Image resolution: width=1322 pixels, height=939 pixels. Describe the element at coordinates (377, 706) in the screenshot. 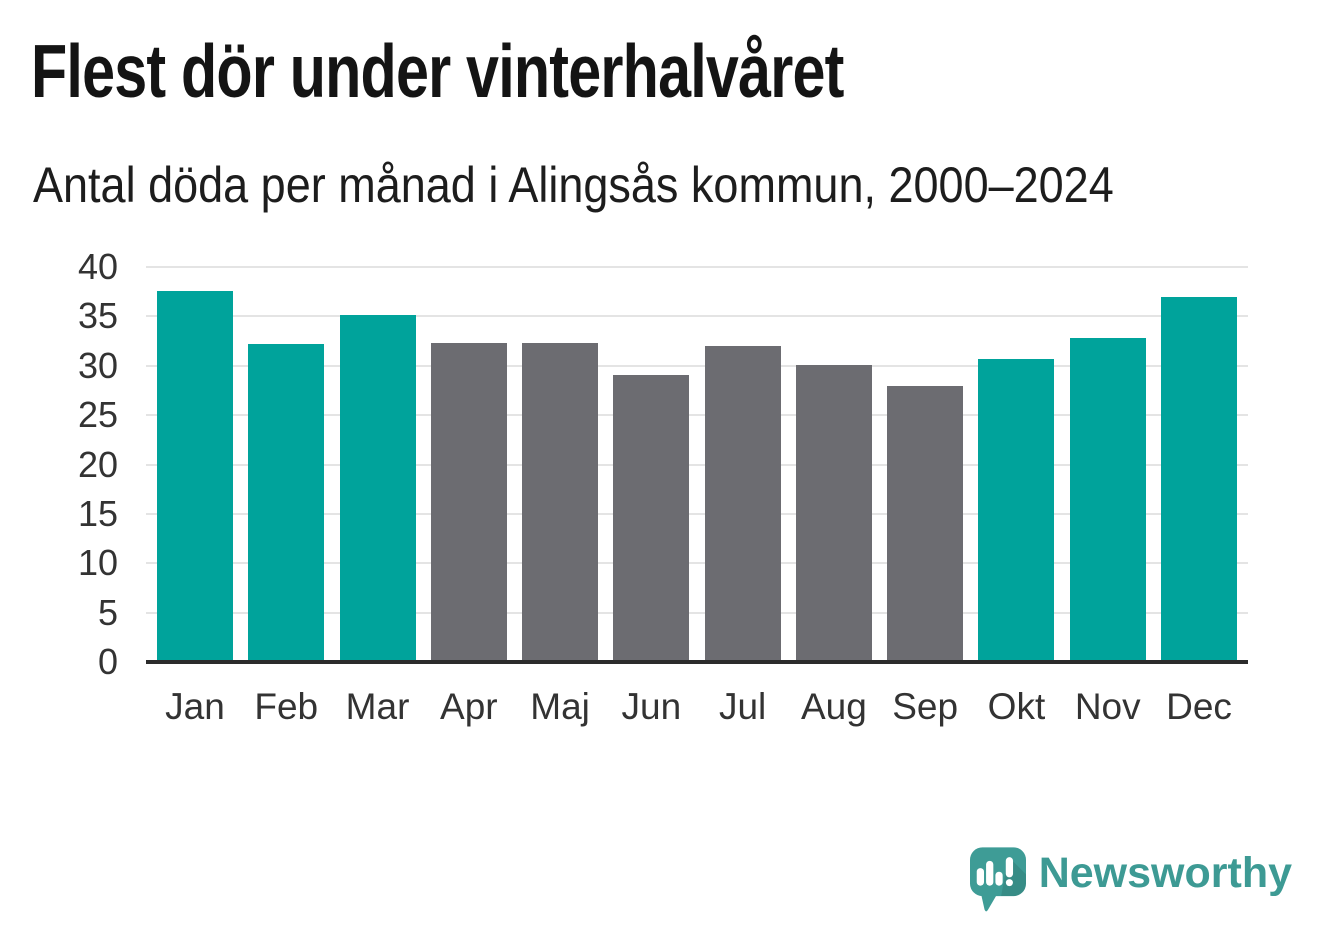

I see `x-tick-label-mar: Mar` at that location.